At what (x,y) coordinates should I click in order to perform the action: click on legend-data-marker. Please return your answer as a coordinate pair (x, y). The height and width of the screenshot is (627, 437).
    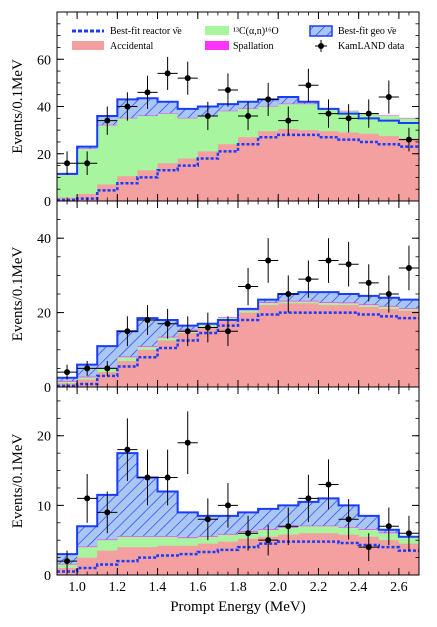
    Looking at the image, I should click on (321, 46).